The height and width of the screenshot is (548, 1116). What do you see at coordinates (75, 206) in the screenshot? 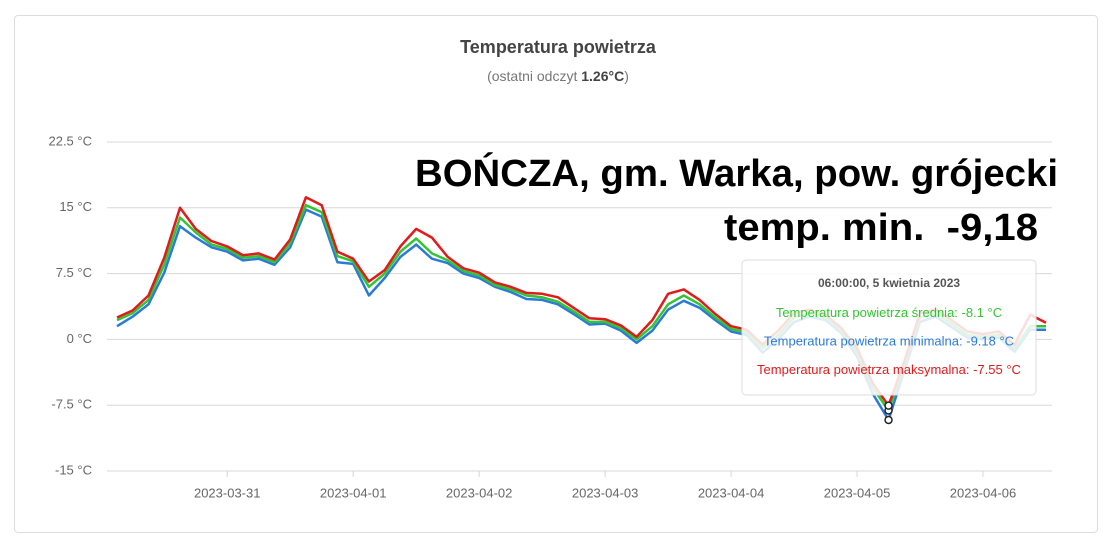
I see `y-tick-label: 15 °C` at bounding box center [75, 206].